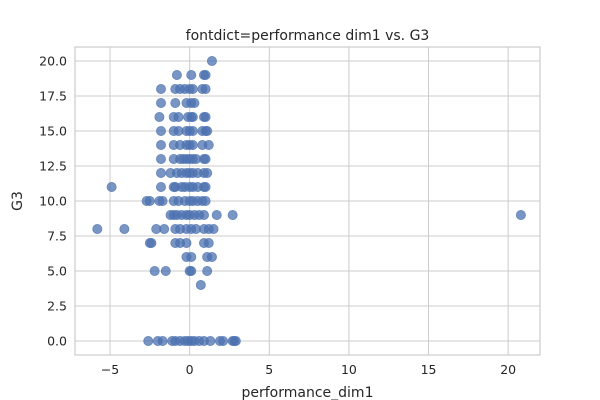 This screenshot has height=400, width=600. I want to click on x-tick-label: 0, so click(190, 369).